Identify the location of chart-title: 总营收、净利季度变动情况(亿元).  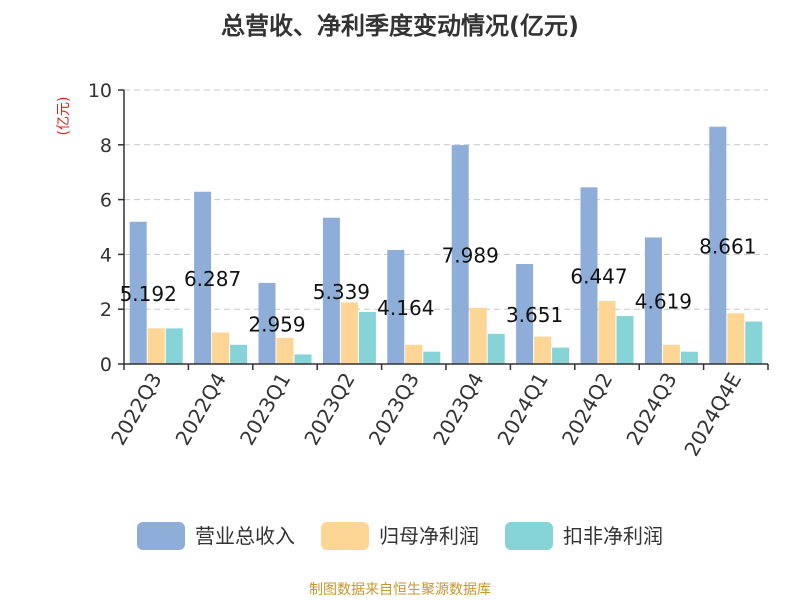
(400, 26).